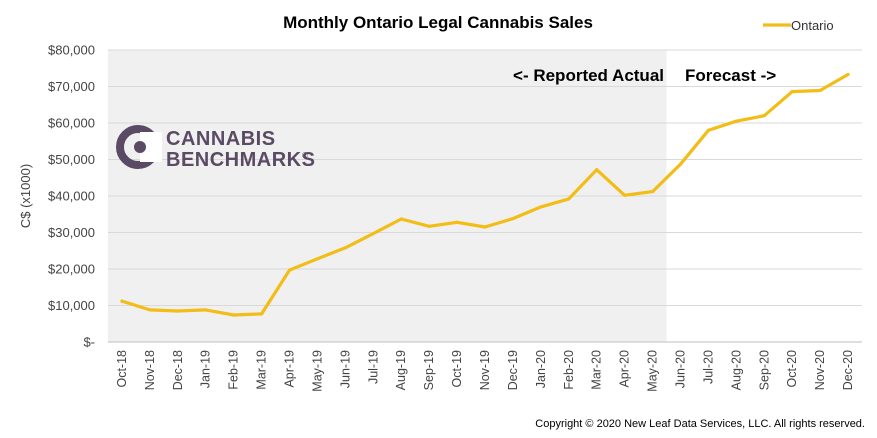  Describe the element at coordinates (71, 269) in the screenshot. I see `y-tick-label: $20,000` at that location.